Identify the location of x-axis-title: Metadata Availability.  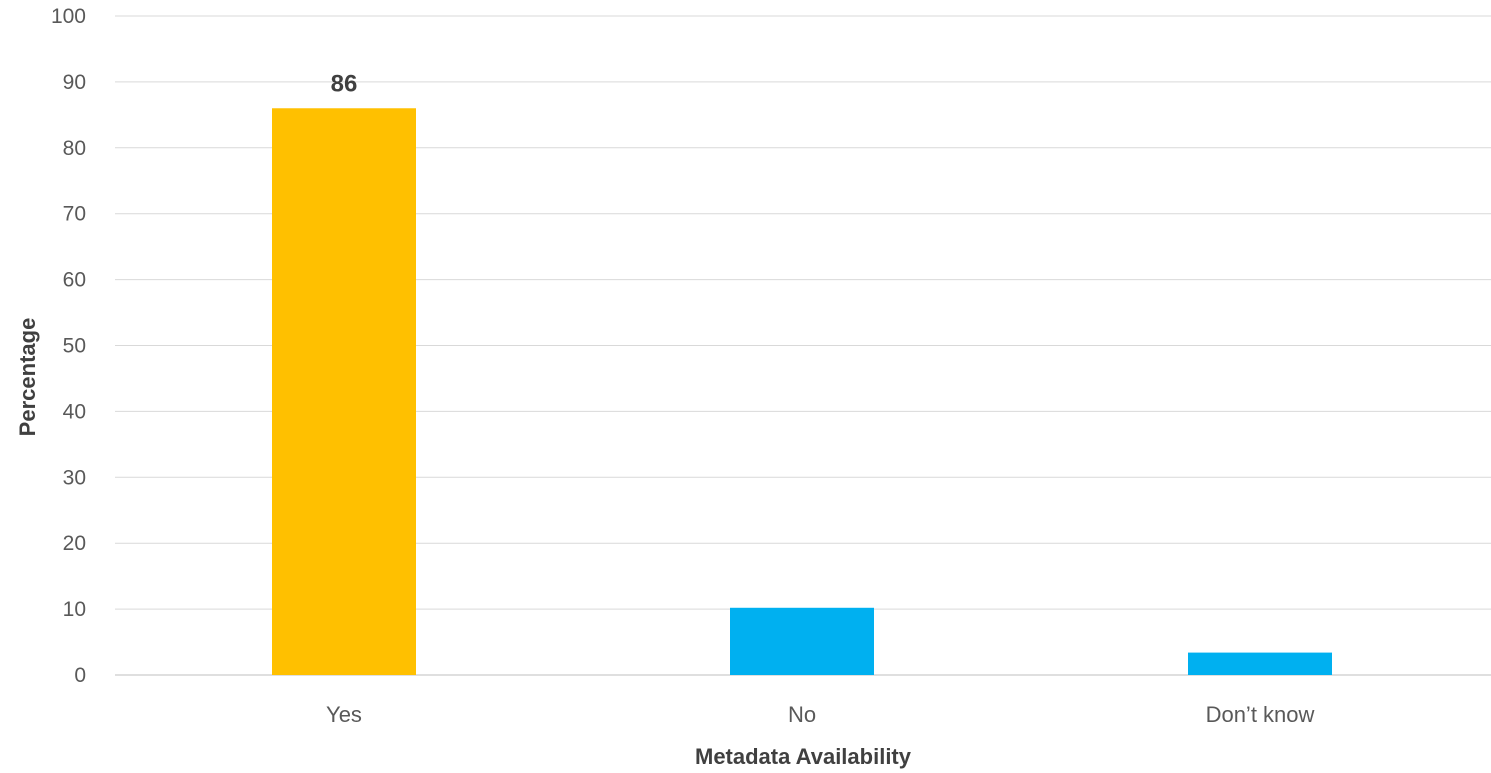
(803, 756).